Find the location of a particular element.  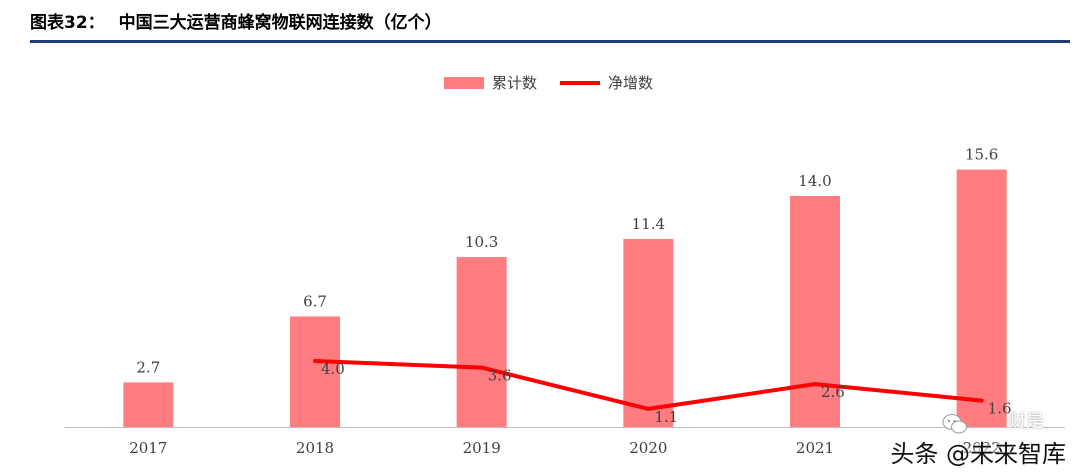

bar-label-2022: 15.6 is located at coordinates (981, 155).